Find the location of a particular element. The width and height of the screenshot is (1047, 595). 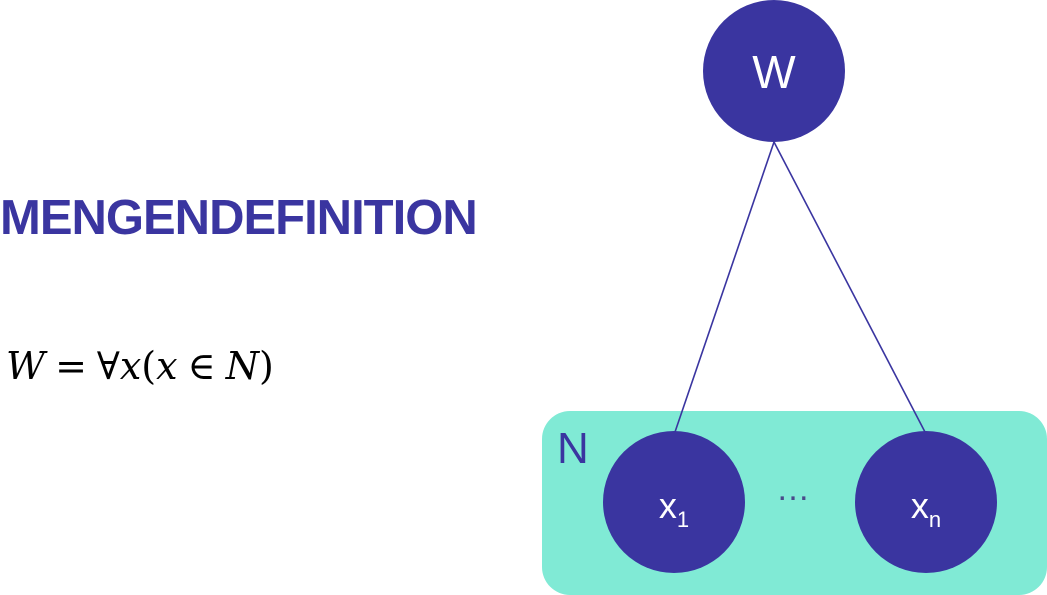

edge-root-to-last is located at coordinates (849, 287).